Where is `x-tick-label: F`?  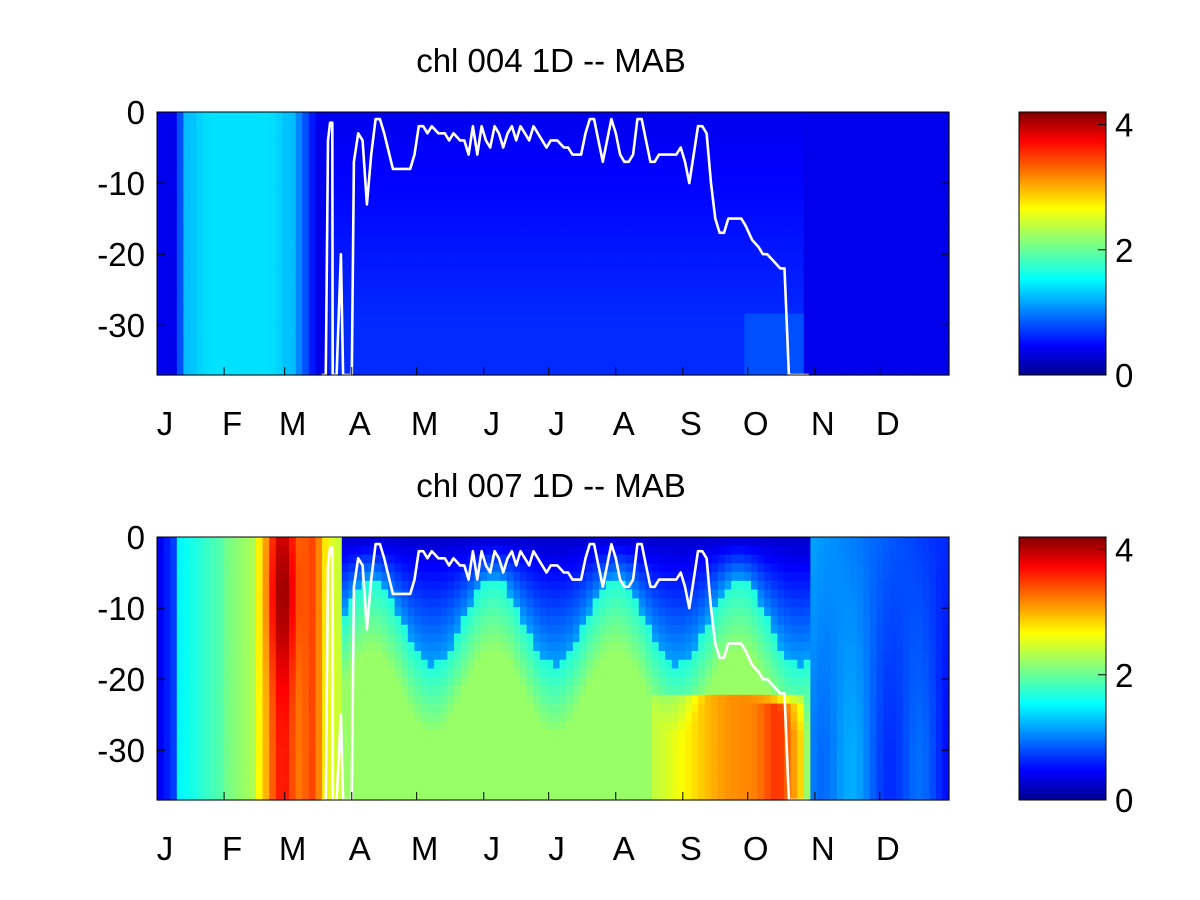 x-tick-label: F is located at coordinates (232, 423).